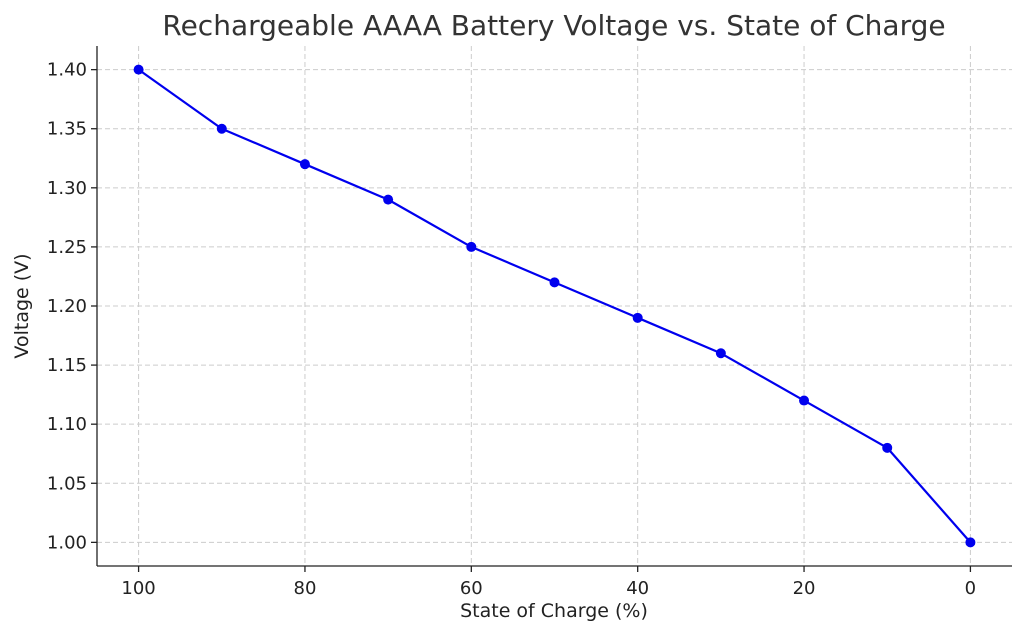 The height and width of the screenshot is (635, 1024). I want to click on y-tick-label: 1.05, so click(67, 483).